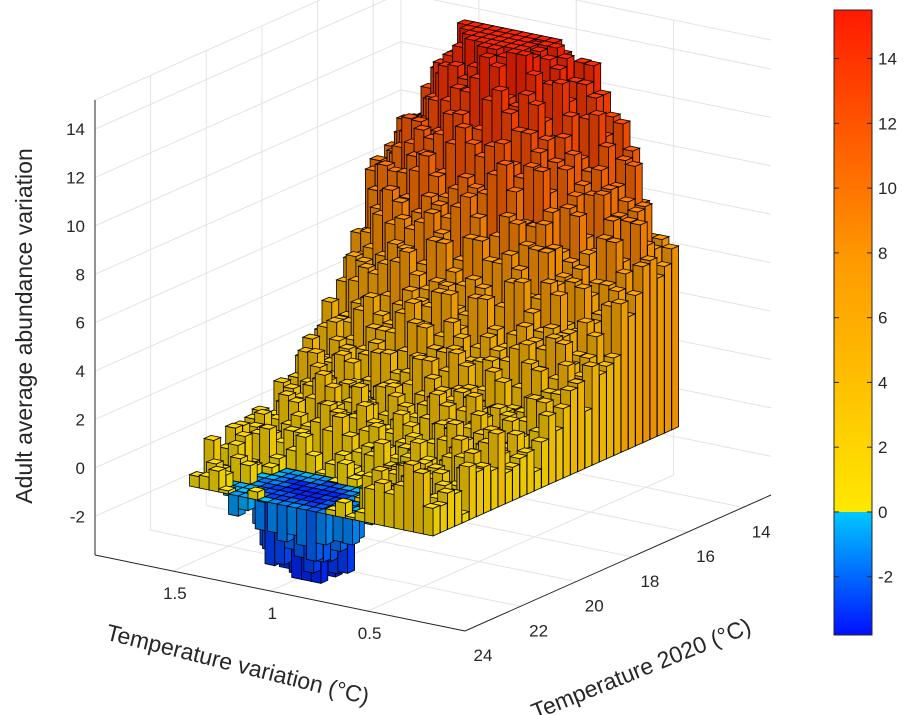 Image resolution: width=907 pixels, height=715 pixels. What do you see at coordinates (75, 177) in the screenshot?
I see `z-tick-label: 12` at bounding box center [75, 177].